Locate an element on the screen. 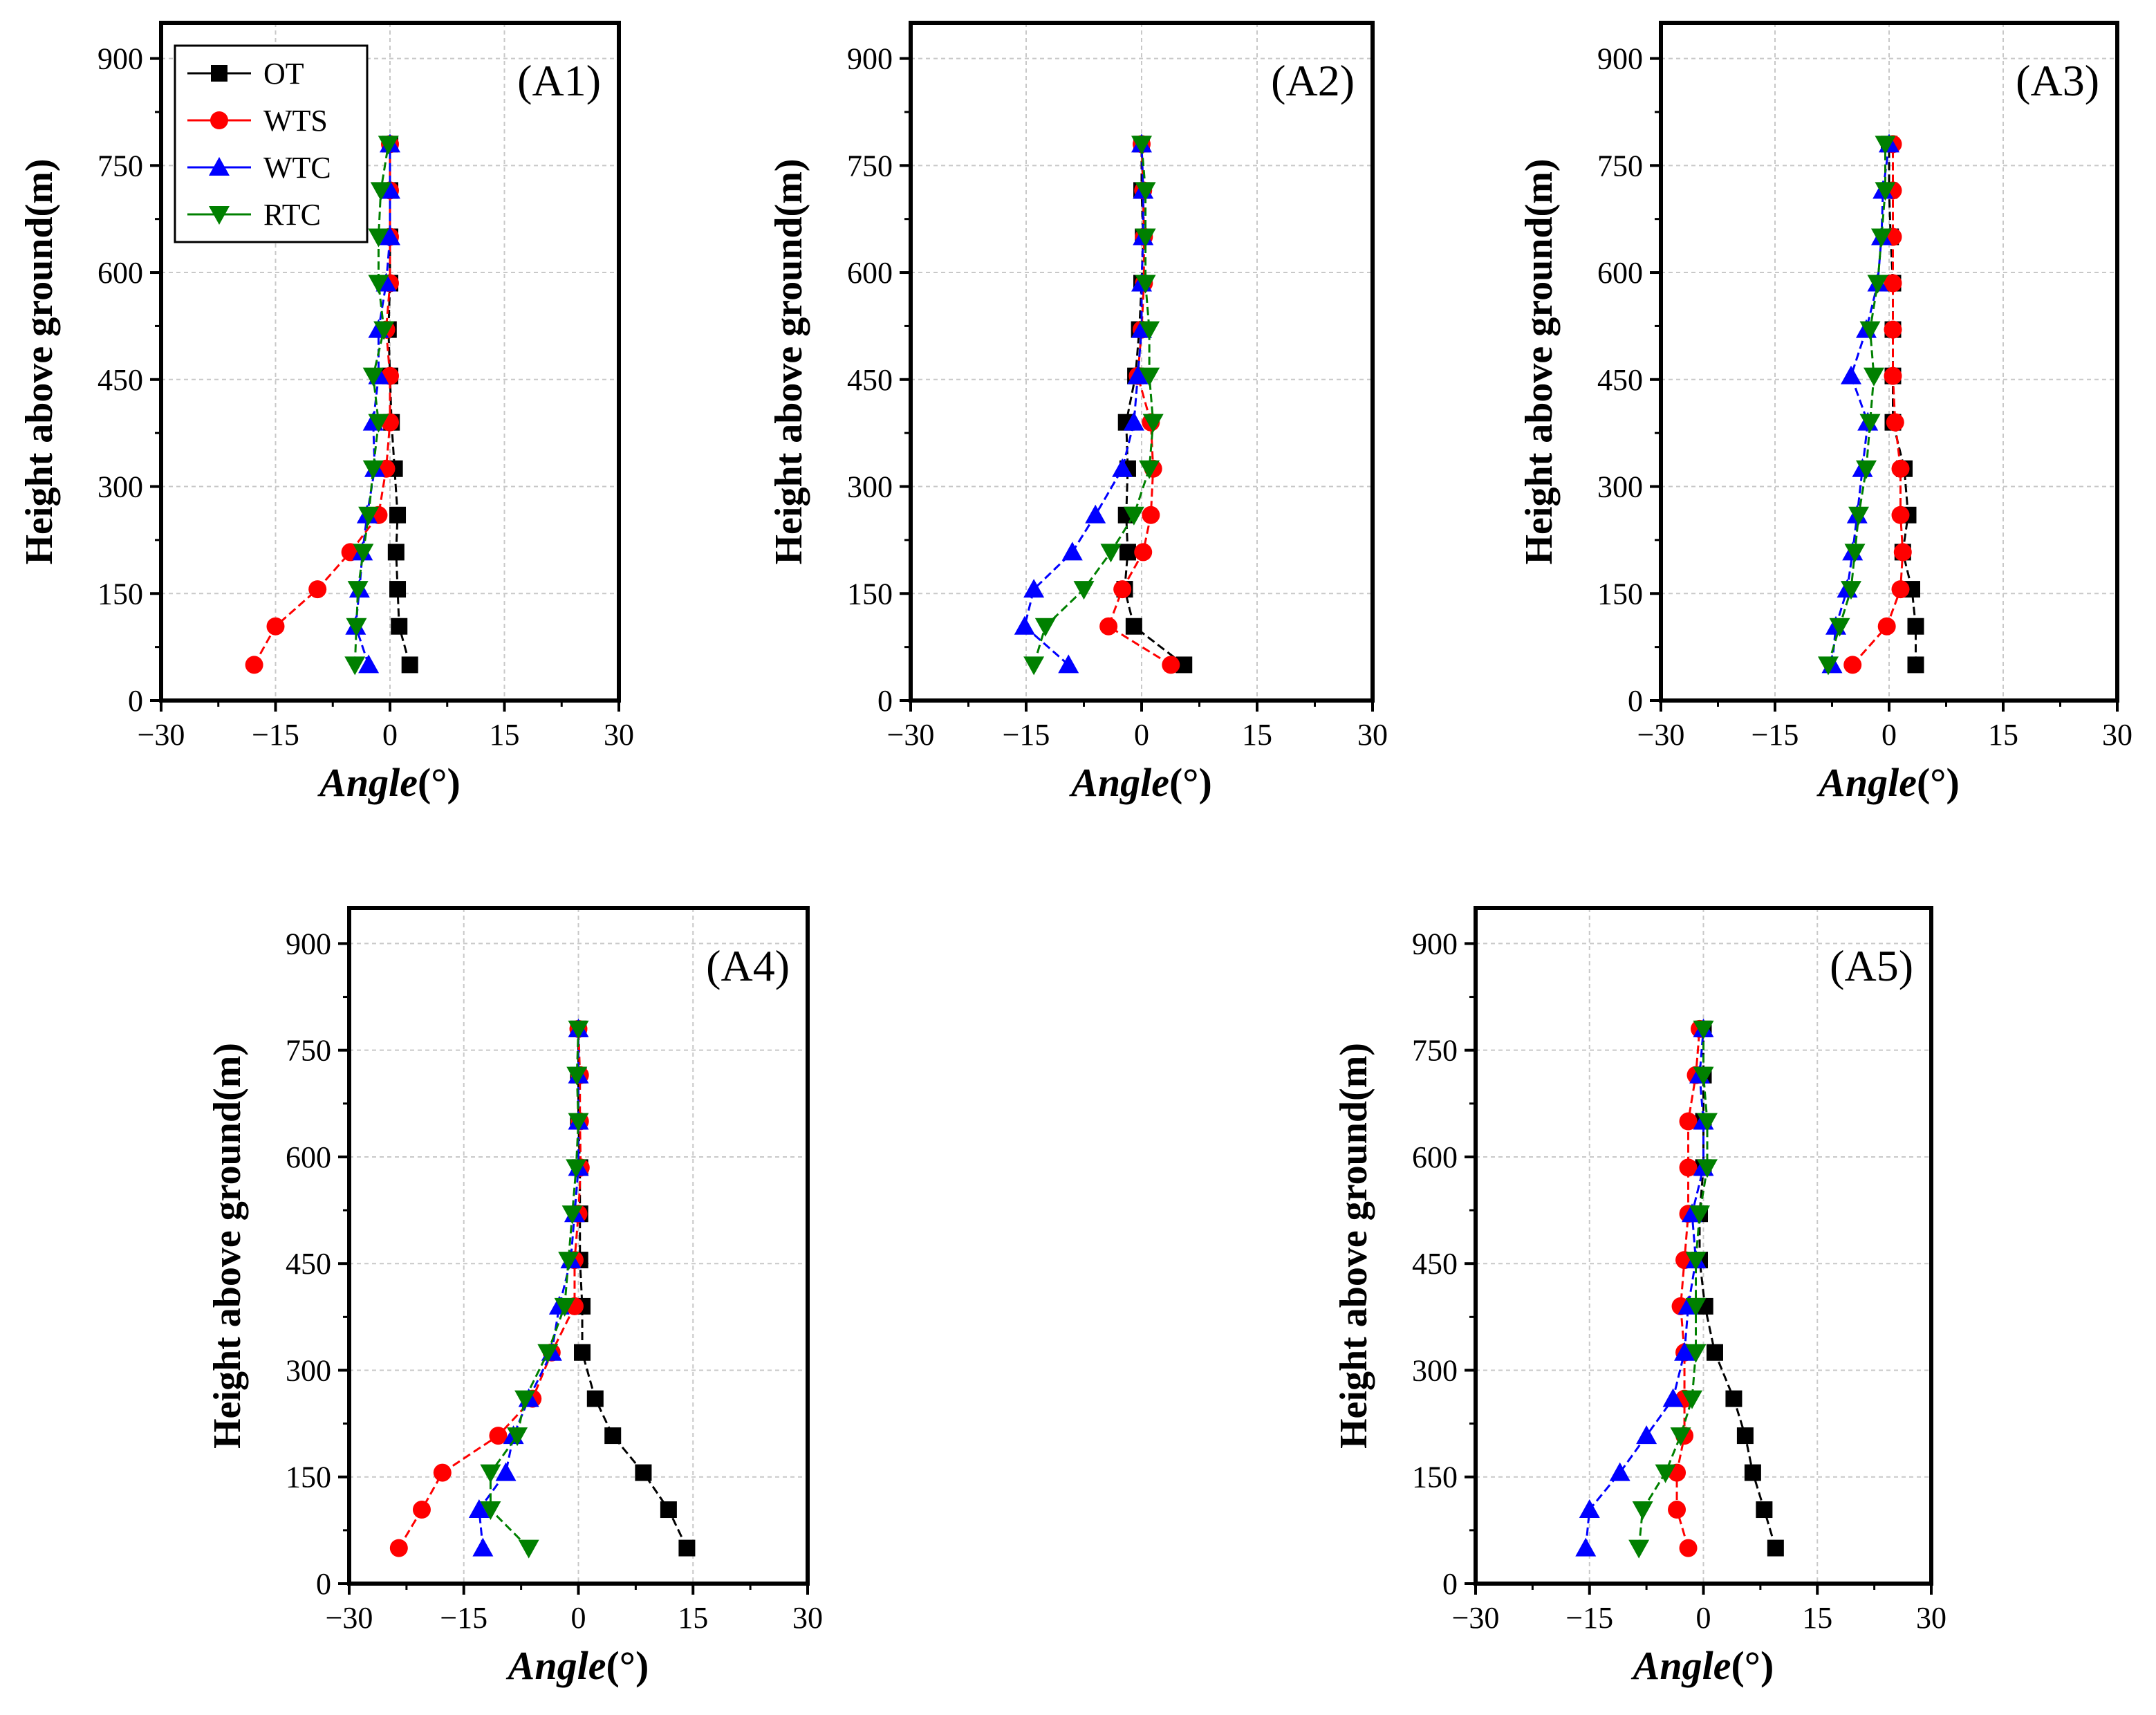  plot-frame is located at coordinates (578, 1246).